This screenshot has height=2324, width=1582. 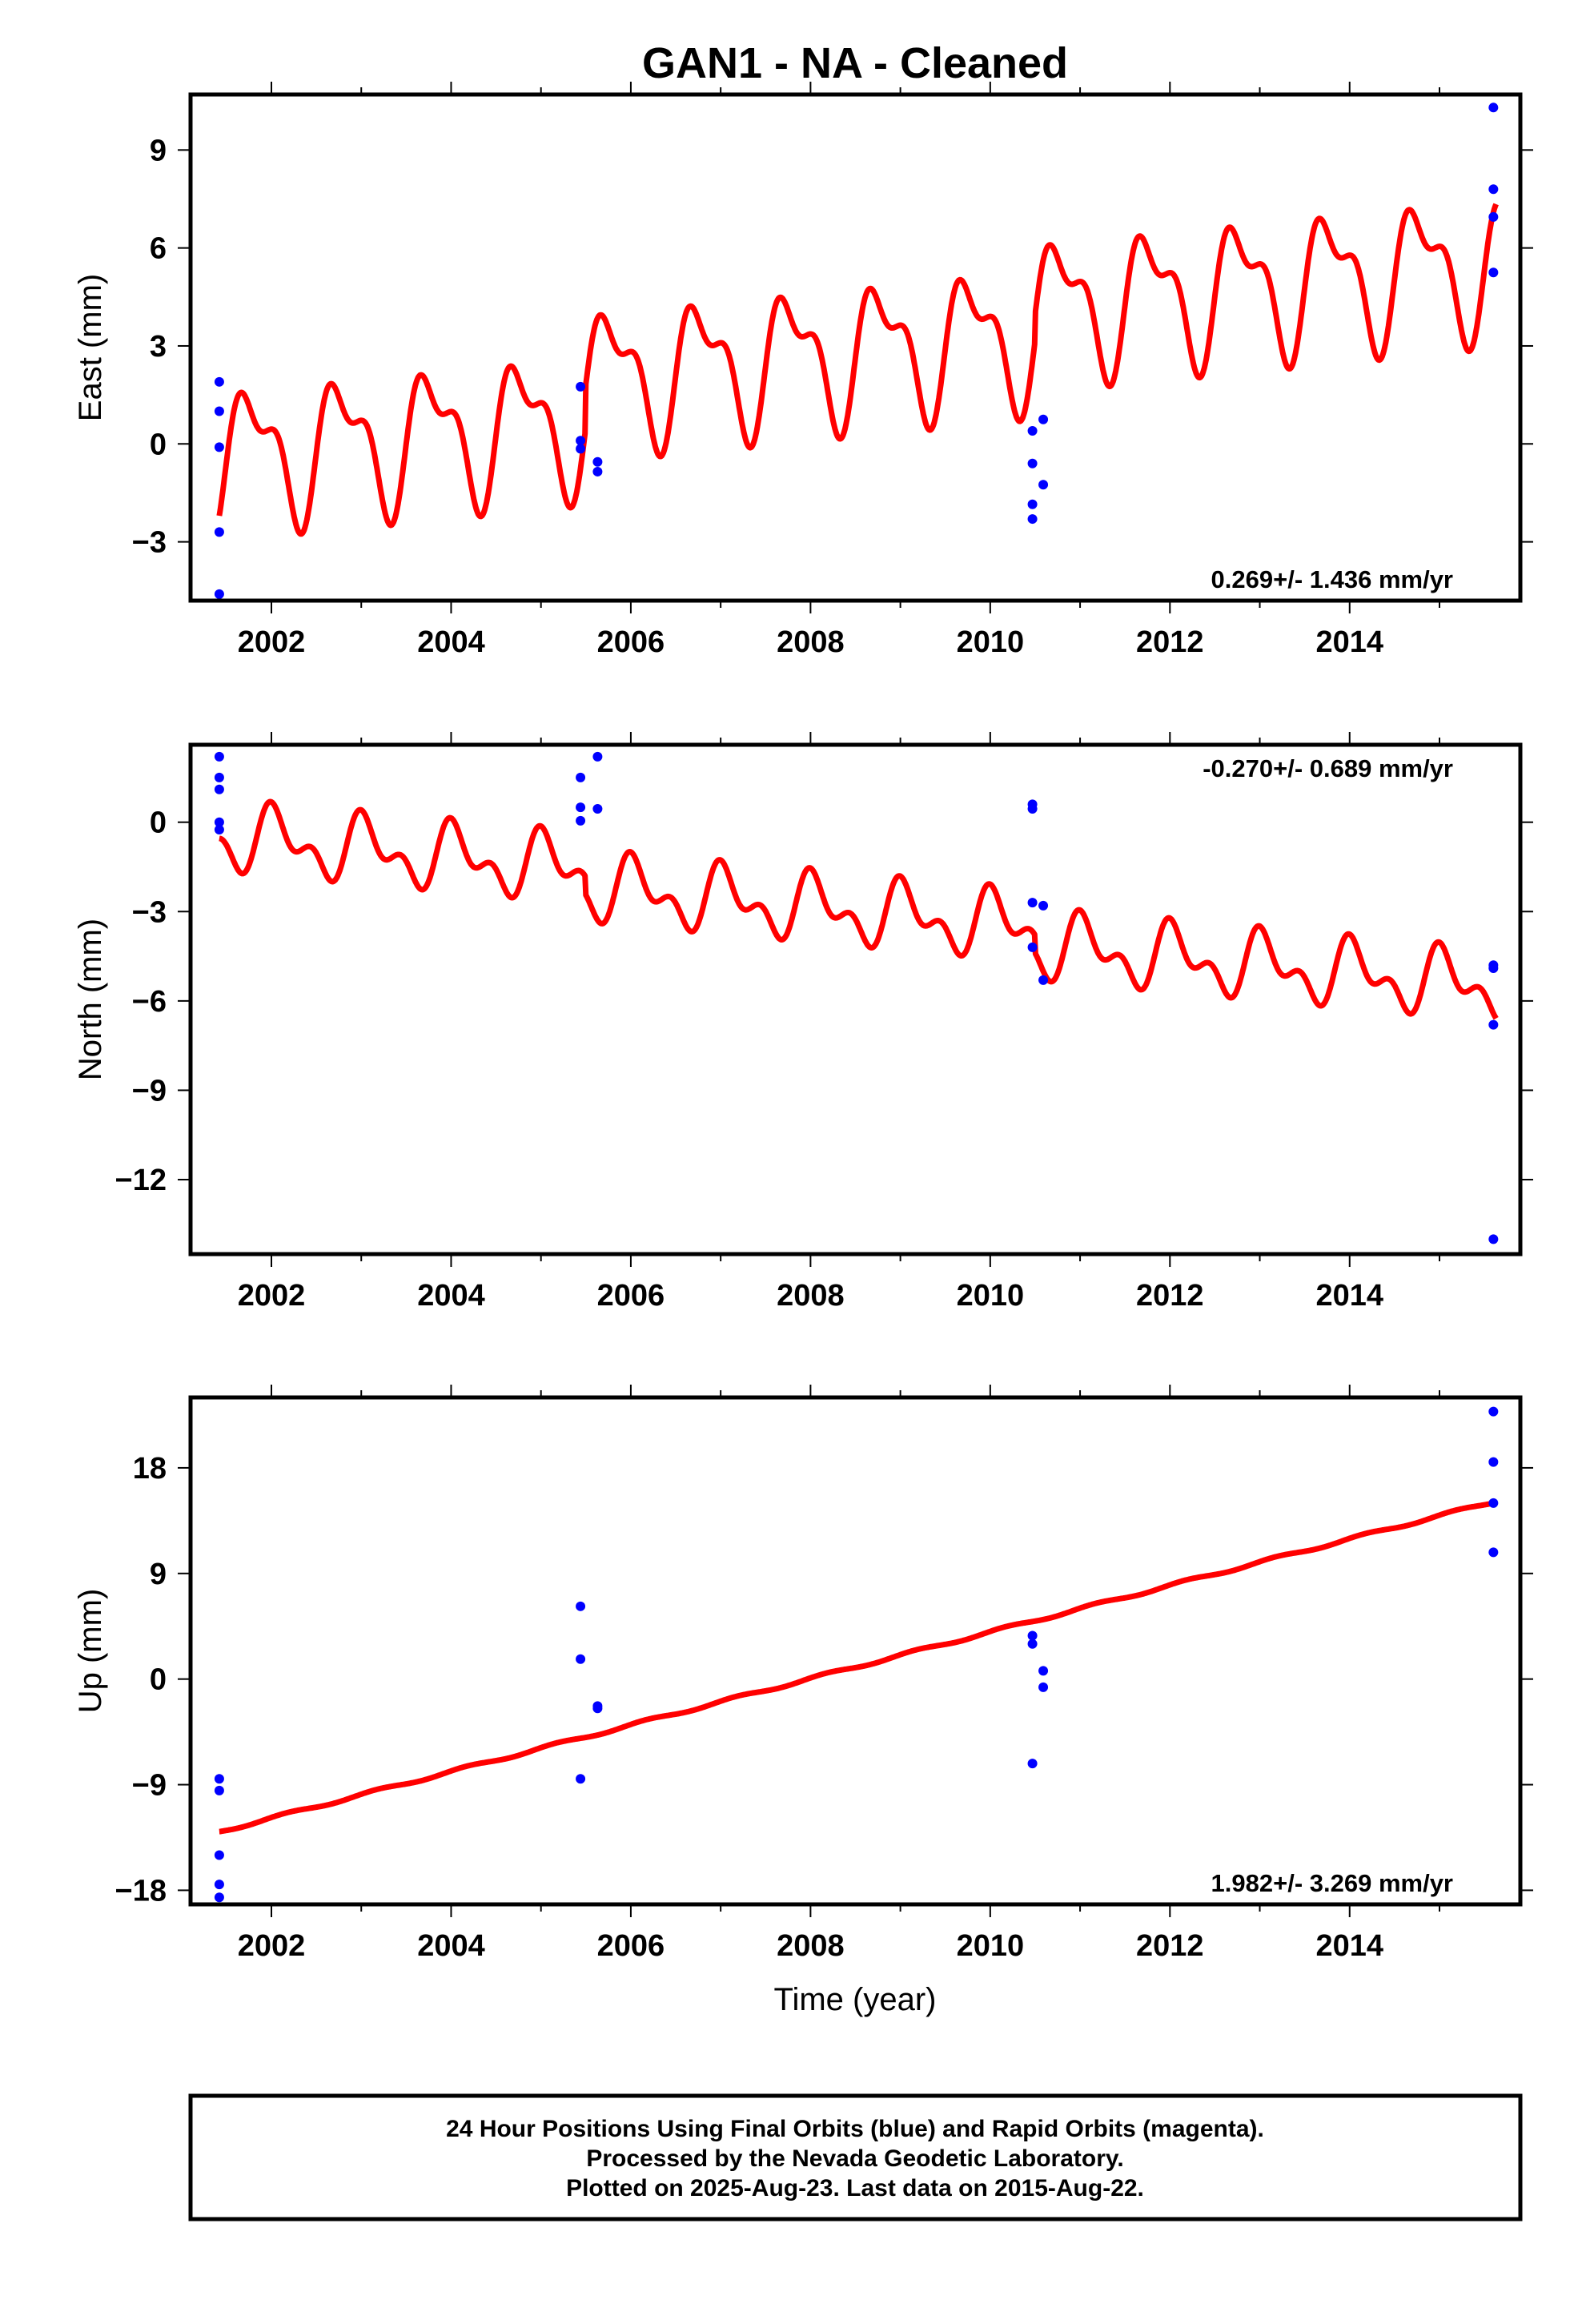 I want to click on y-axis-label: Up (mm), so click(x=91, y=1651).